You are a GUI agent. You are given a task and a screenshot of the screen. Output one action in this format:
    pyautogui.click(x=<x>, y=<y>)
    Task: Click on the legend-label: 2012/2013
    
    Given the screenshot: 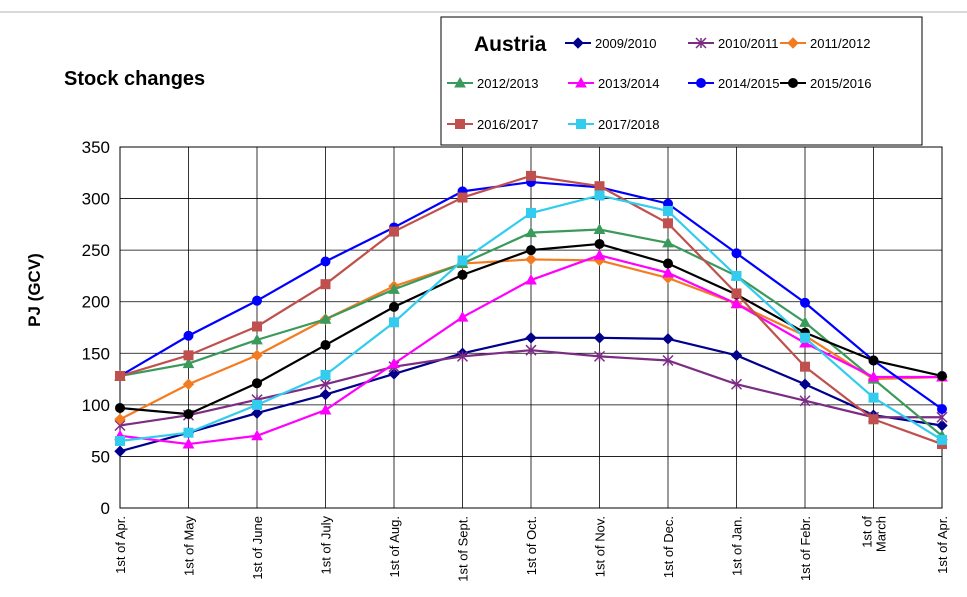 What is the action you would take?
    pyautogui.click(x=507, y=83)
    